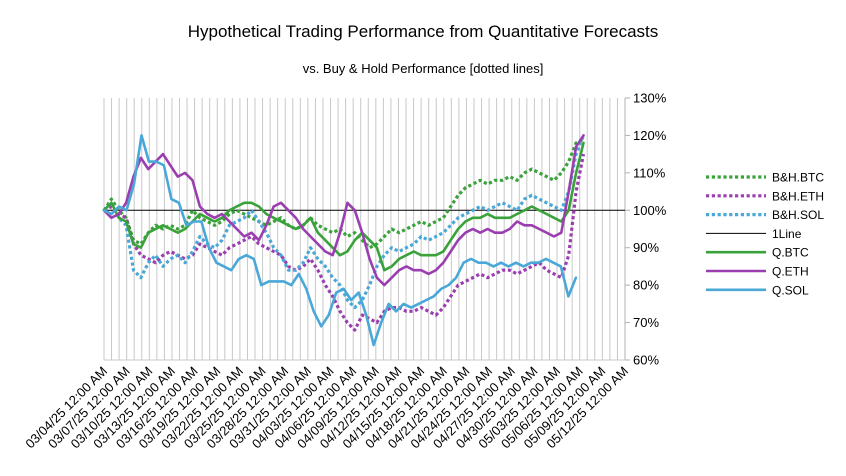  I want to click on y-tick-label: 110%, so click(649, 172).